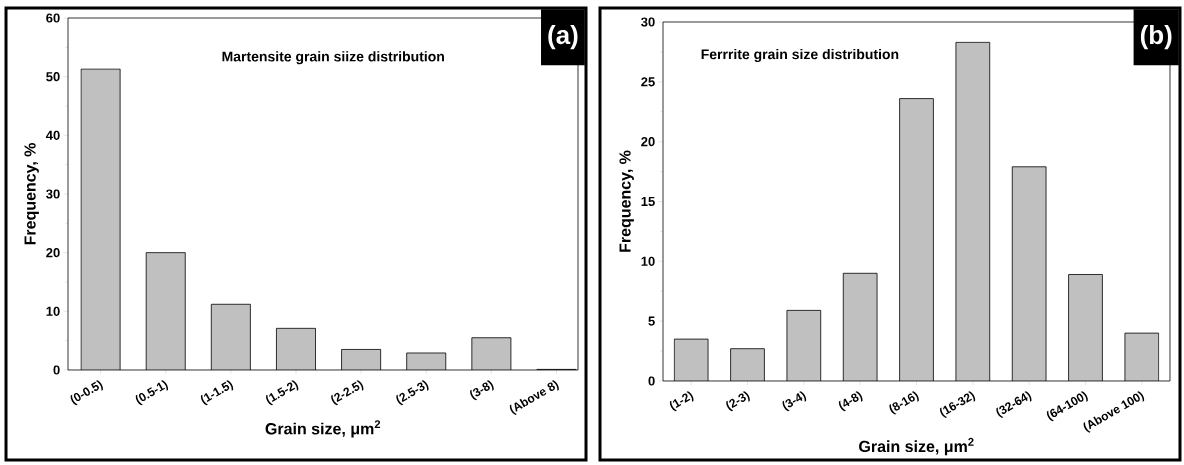 The width and height of the screenshot is (1184, 465). I want to click on y-tick-label: 50, so click(53, 77).